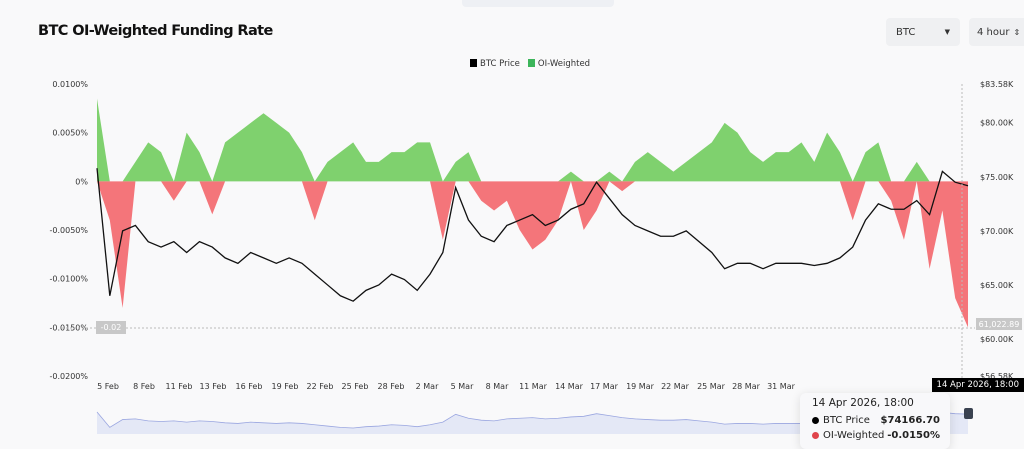  What do you see at coordinates (846, 420) in the screenshot?
I see `tooltip-label: BTC Price` at bounding box center [846, 420].